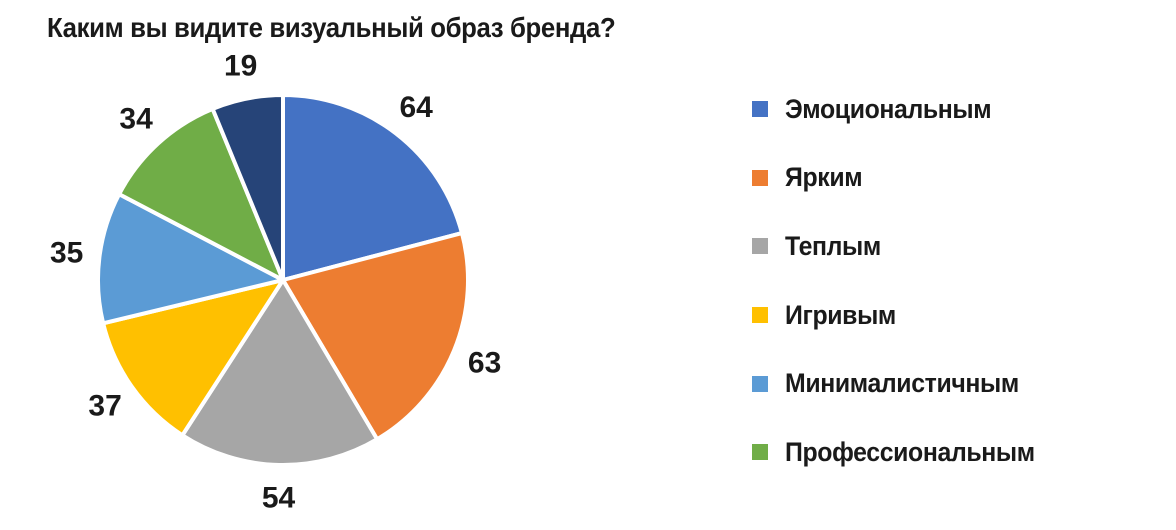 The height and width of the screenshot is (530, 1176). Describe the element at coordinates (888, 108) in the screenshot. I see `legend-label: Эмоциональным` at that location.